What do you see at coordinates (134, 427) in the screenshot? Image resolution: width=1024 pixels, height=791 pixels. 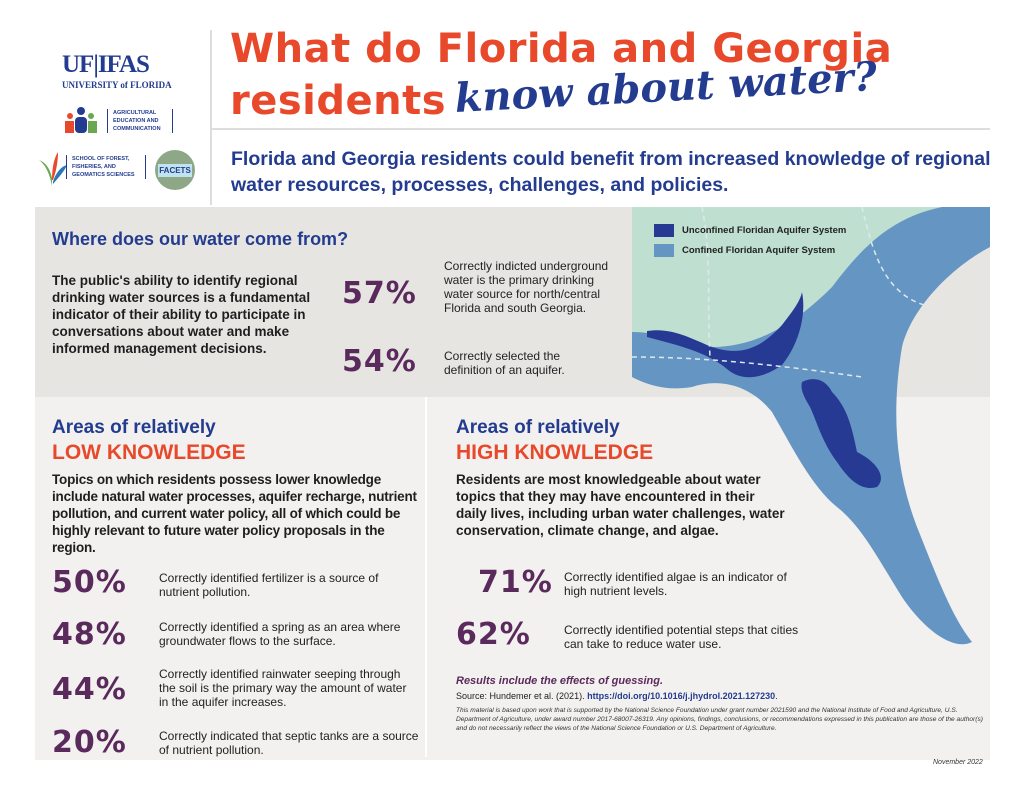 I see `low-heading: Areas of relatively` at bounding box center [134, 427].